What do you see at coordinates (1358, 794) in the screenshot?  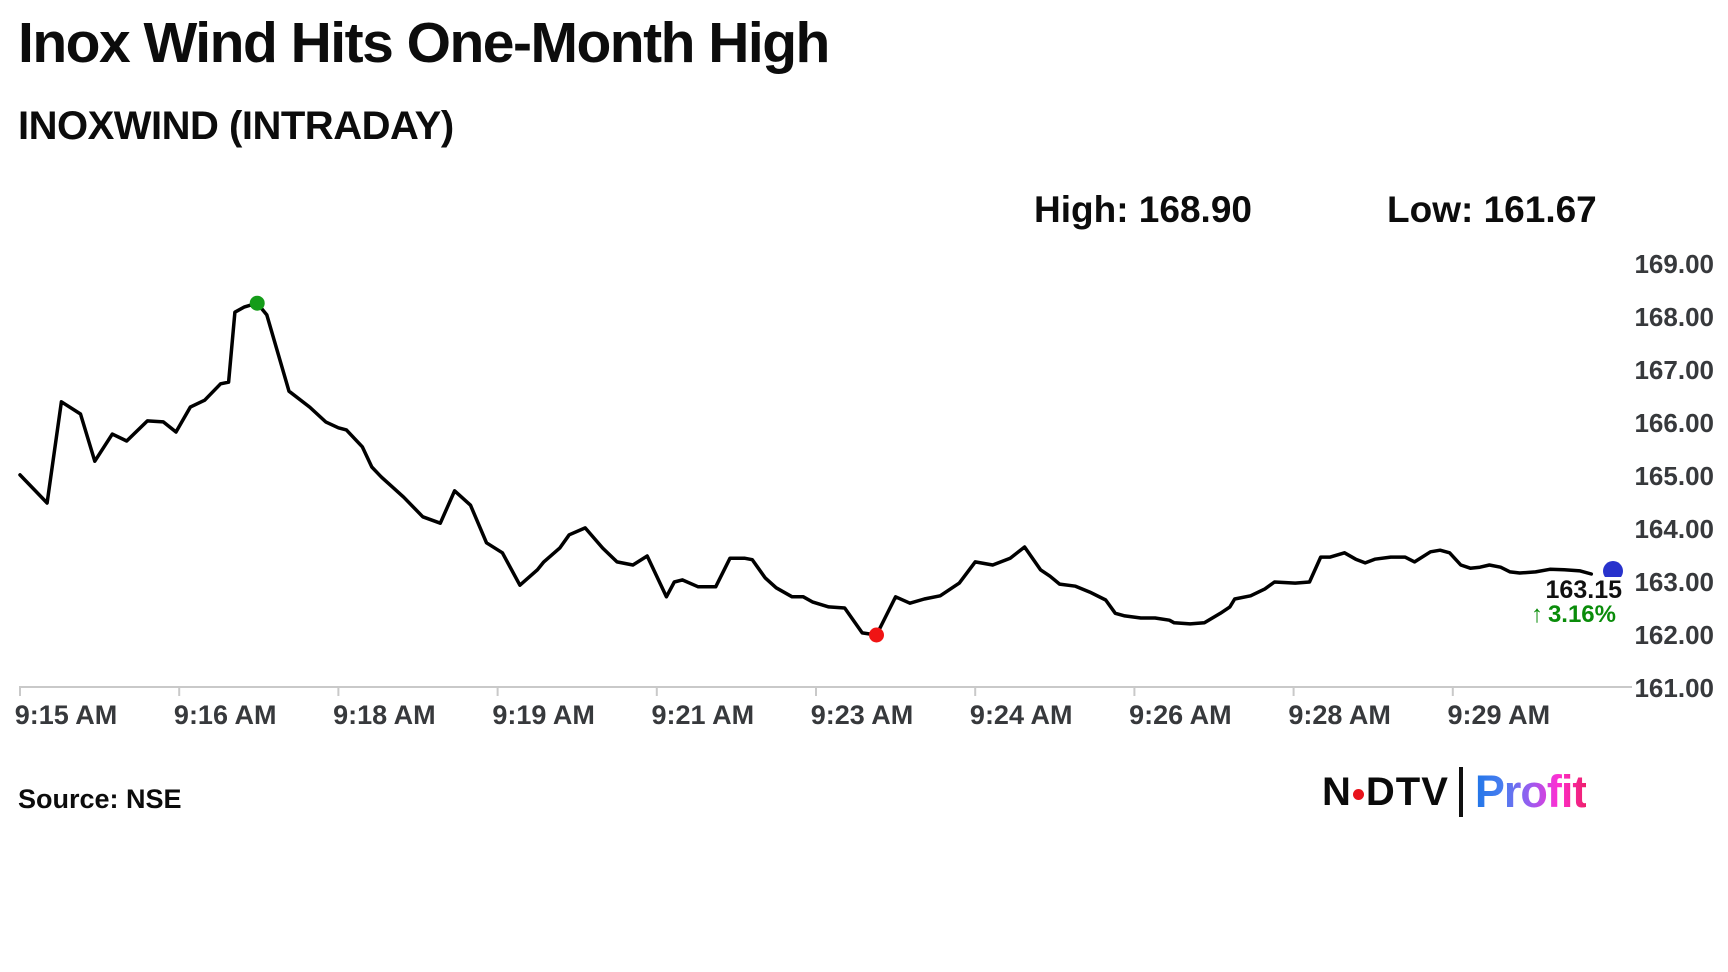 I see `logo-red-dot-icon` at bounding box center [1358, 794].